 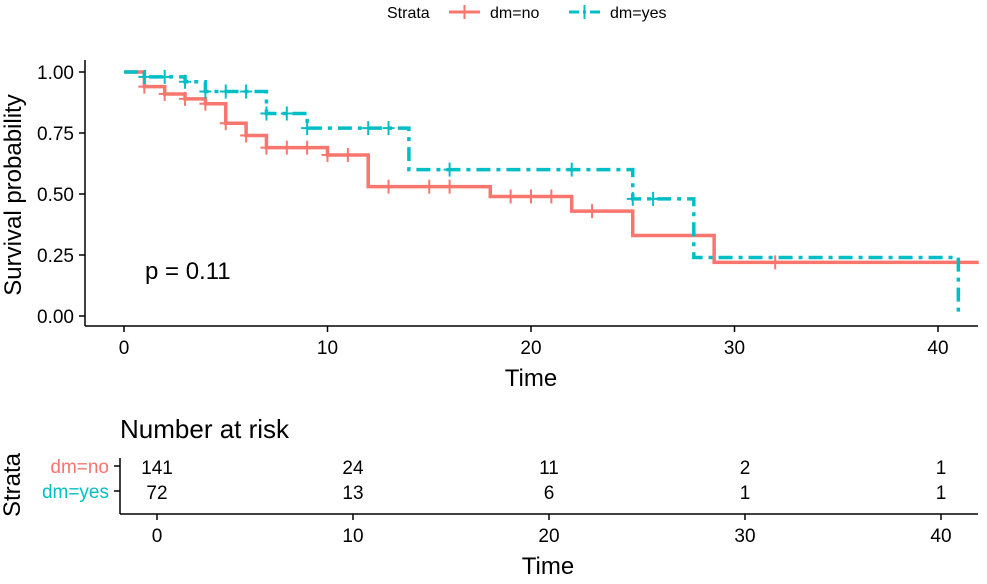 I want to click on risk-value: 24, so click(x=353, y=468).